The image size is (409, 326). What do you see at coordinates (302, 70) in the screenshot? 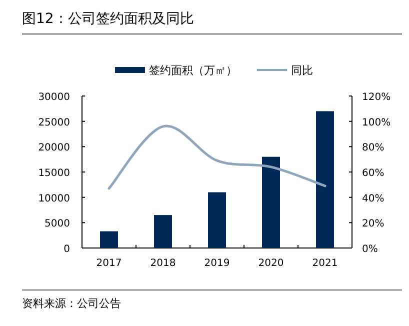
I see `legend-label: 同比` at bounding box center [302, 70].